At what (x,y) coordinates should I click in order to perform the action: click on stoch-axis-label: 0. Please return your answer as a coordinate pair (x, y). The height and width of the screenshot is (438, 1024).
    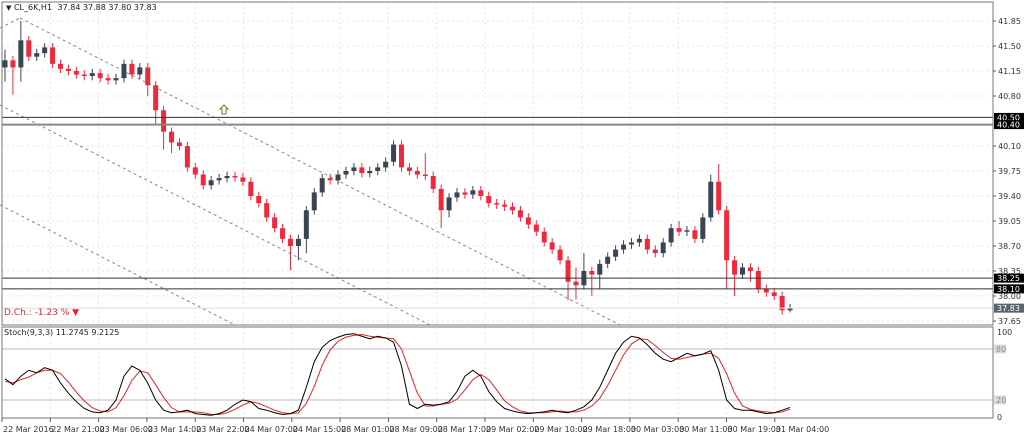
    Looking at the image, I should click on (999, 417).